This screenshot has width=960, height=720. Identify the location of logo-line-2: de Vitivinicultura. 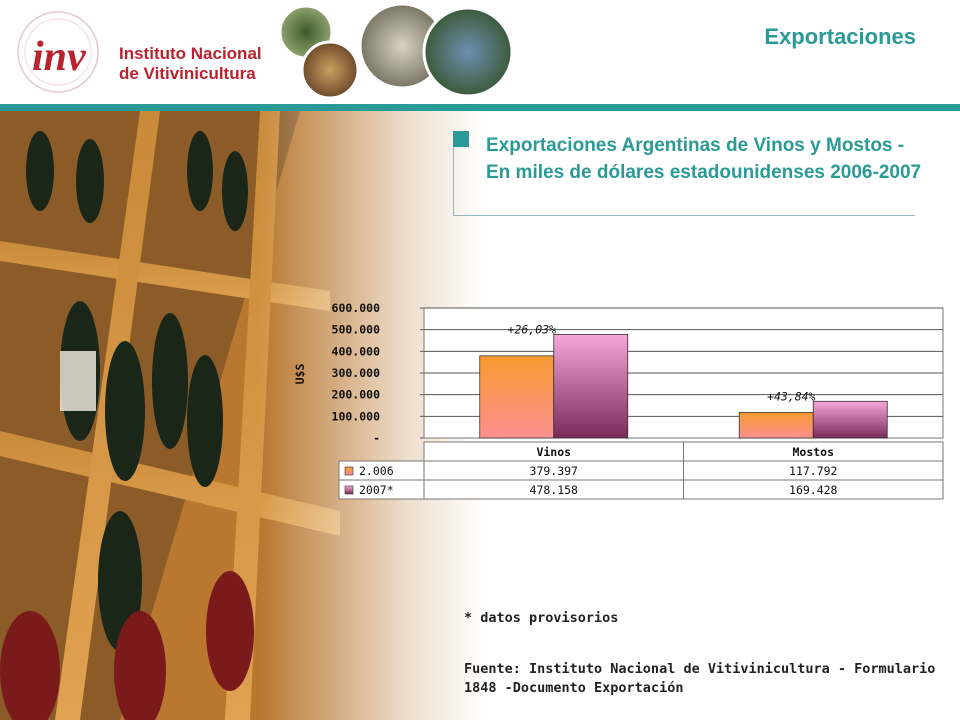
(187, 73).